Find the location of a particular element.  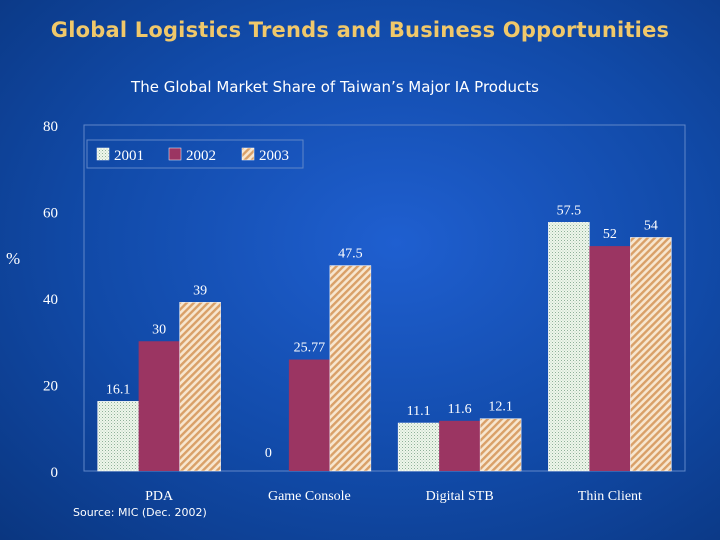

bar-value-label: 11.1 is located at coordinates (419, 411).